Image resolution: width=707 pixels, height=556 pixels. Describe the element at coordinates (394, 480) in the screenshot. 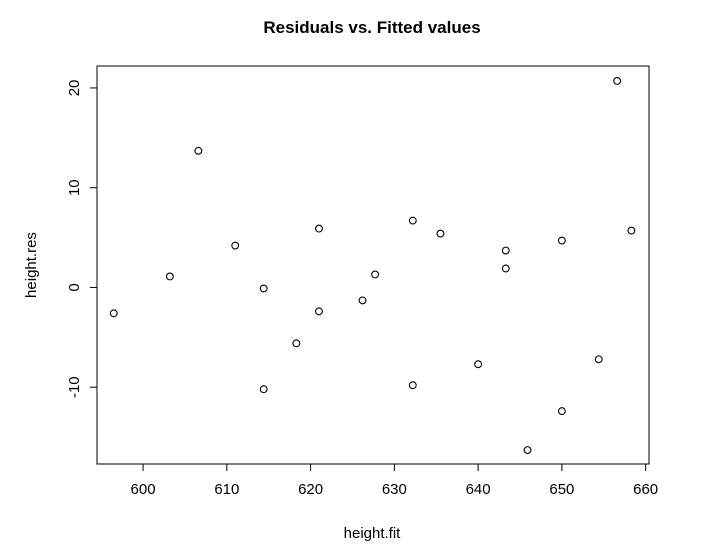

I see `x-axis: 600 610 620 630 640 650 660` at that location.